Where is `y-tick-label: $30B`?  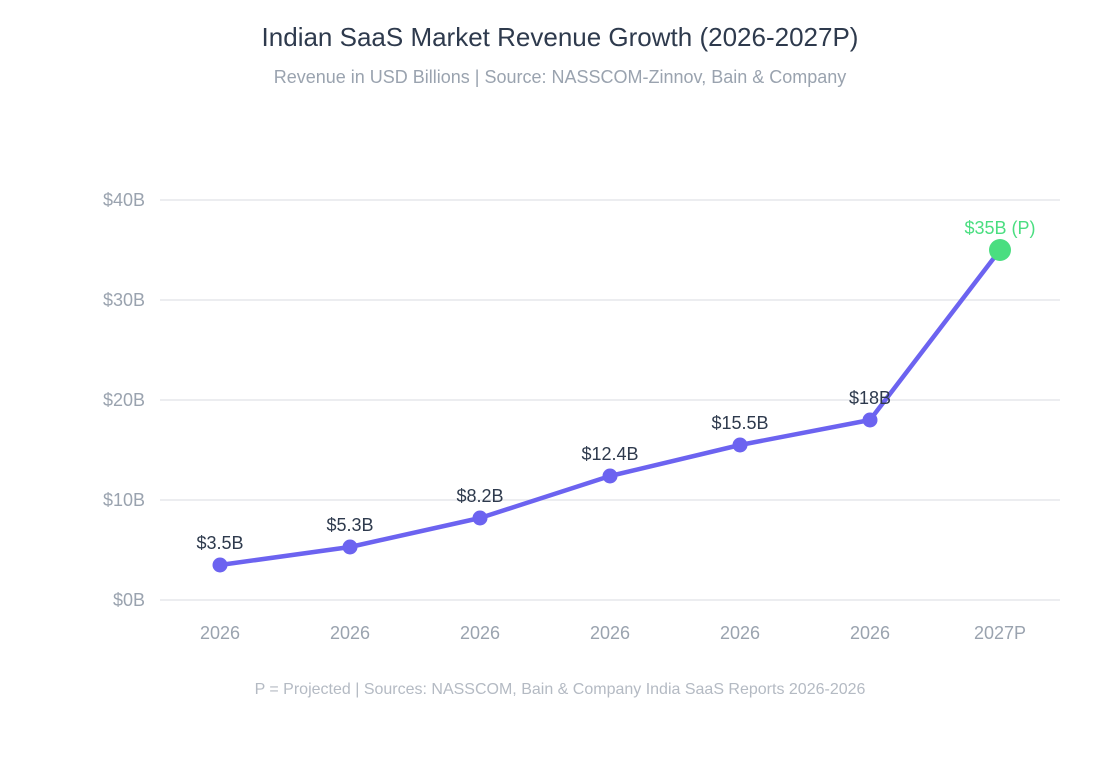
y-tick-label: $30B is located at coordinates (124, 300).